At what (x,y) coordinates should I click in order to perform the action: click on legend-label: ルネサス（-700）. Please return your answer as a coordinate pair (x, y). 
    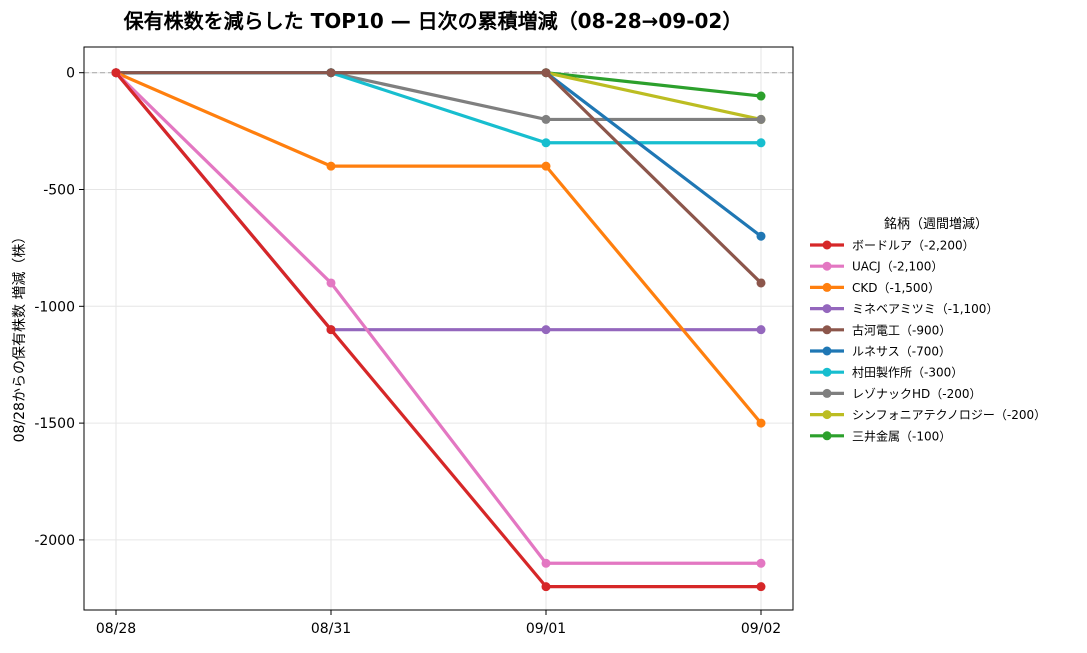
    Looking at the image, I should click on (901, 352).